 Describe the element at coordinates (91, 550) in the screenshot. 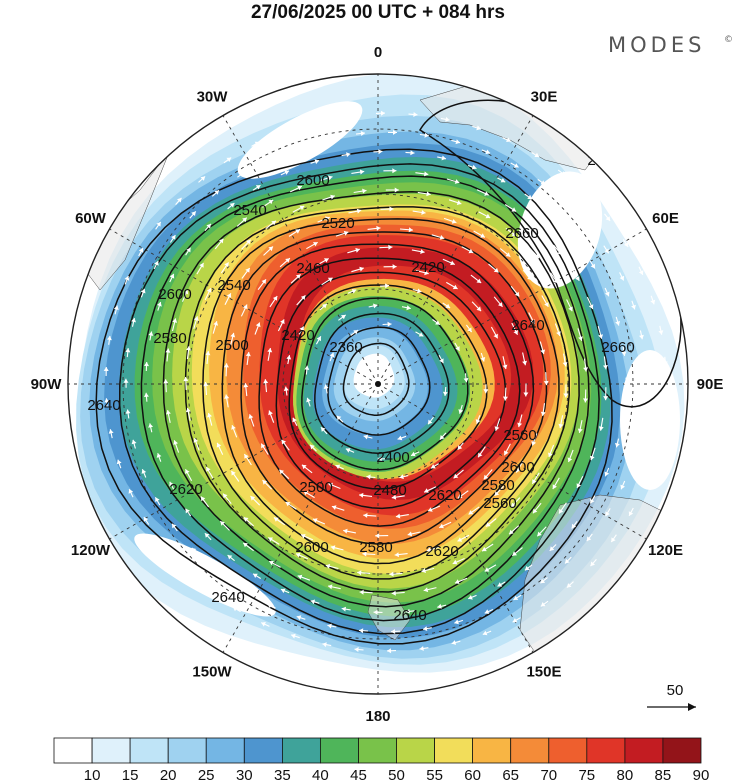

I see `meridian-label: 120W` at that location.